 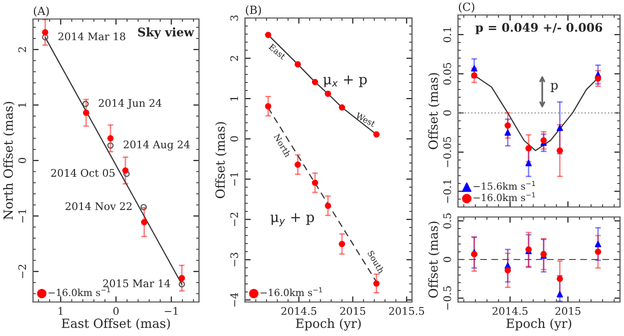 What do you see at coordinates (538, 28) in the screenshot?
I see `annotation: p = 0.049 +/- 0.006` at bounding box center [538, 28].